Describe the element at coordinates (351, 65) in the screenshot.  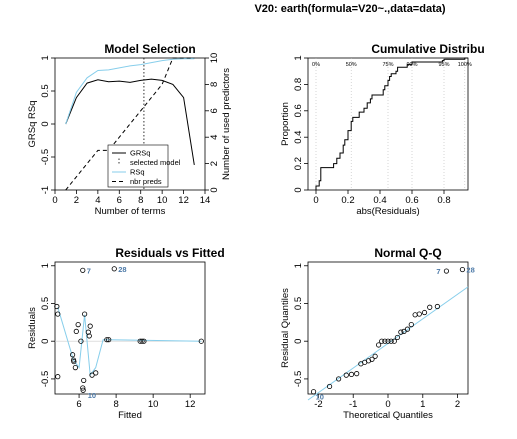
I see `quantile-label: 50%` at that location.